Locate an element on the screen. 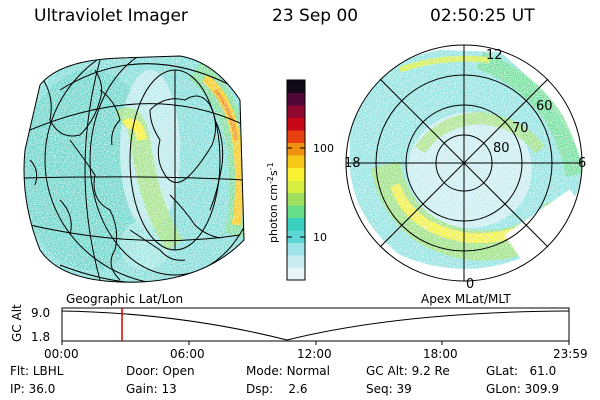 This screenshot has height=400, width=600. x-tick-0600: 06:00 is located at coordinates (187, 354).